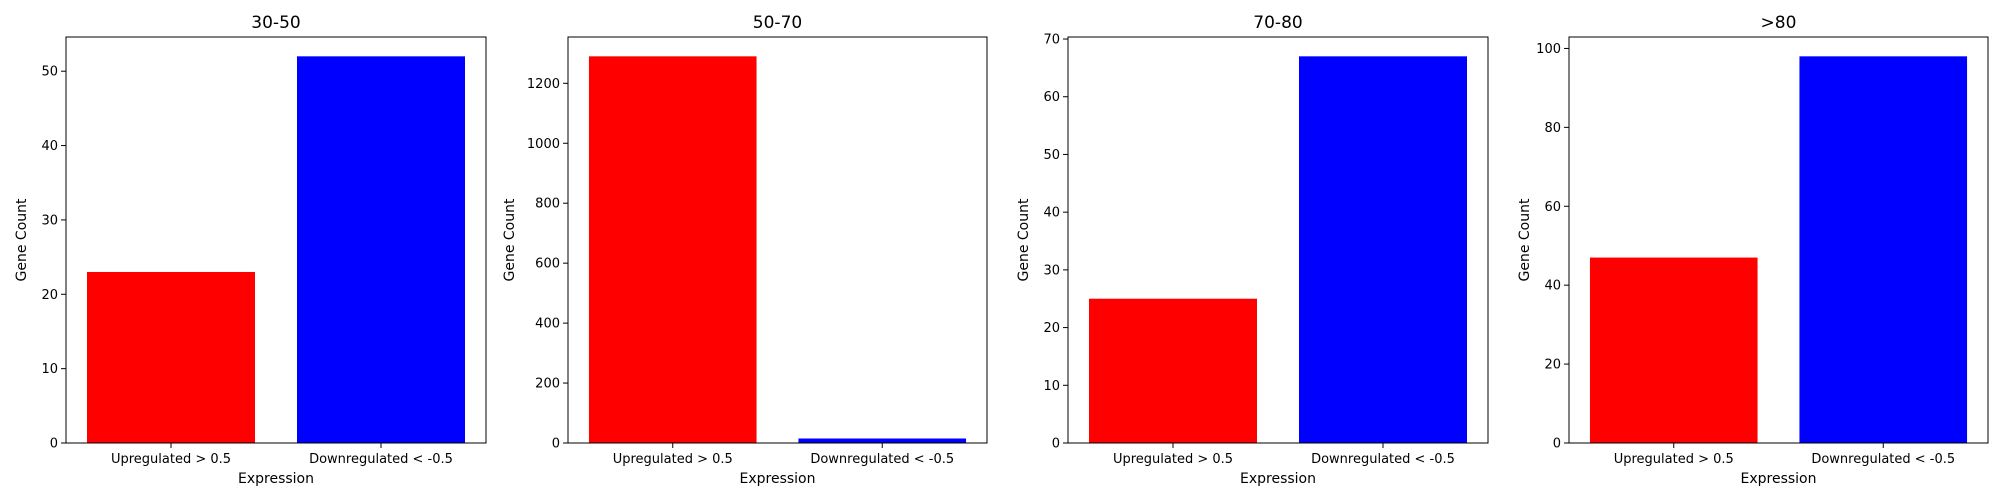 Image resolution: width=2000 pixels, height=500 pixels. What do you see at coordinates (1277, 23) in the screenshot?
I see `chart-title: 70-80` at bounding box center [1277, 23].